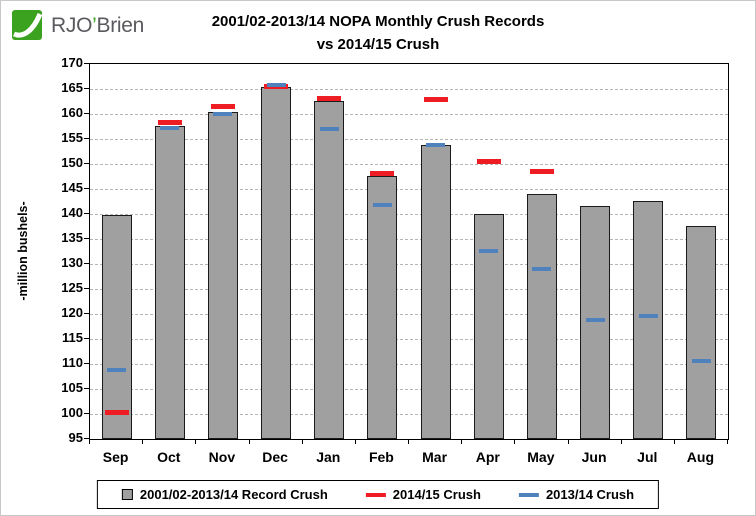  I want to click on y-axis-tick-label-120: 120, so click(72, 312).